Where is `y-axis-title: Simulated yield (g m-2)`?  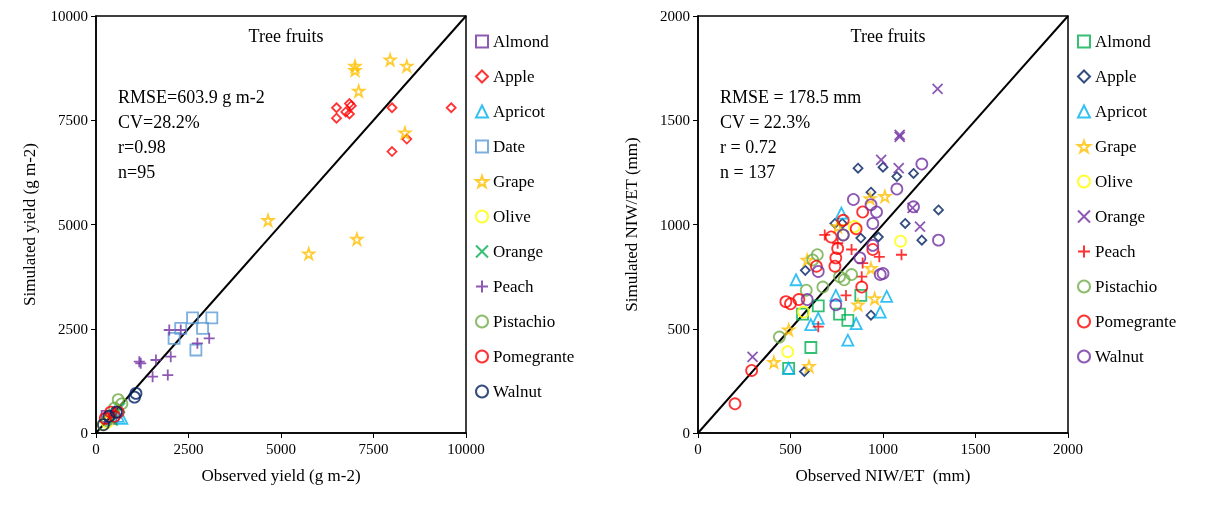
y-axis-title: Simulated yield (g m-2) is located at coordinates (29, 224).